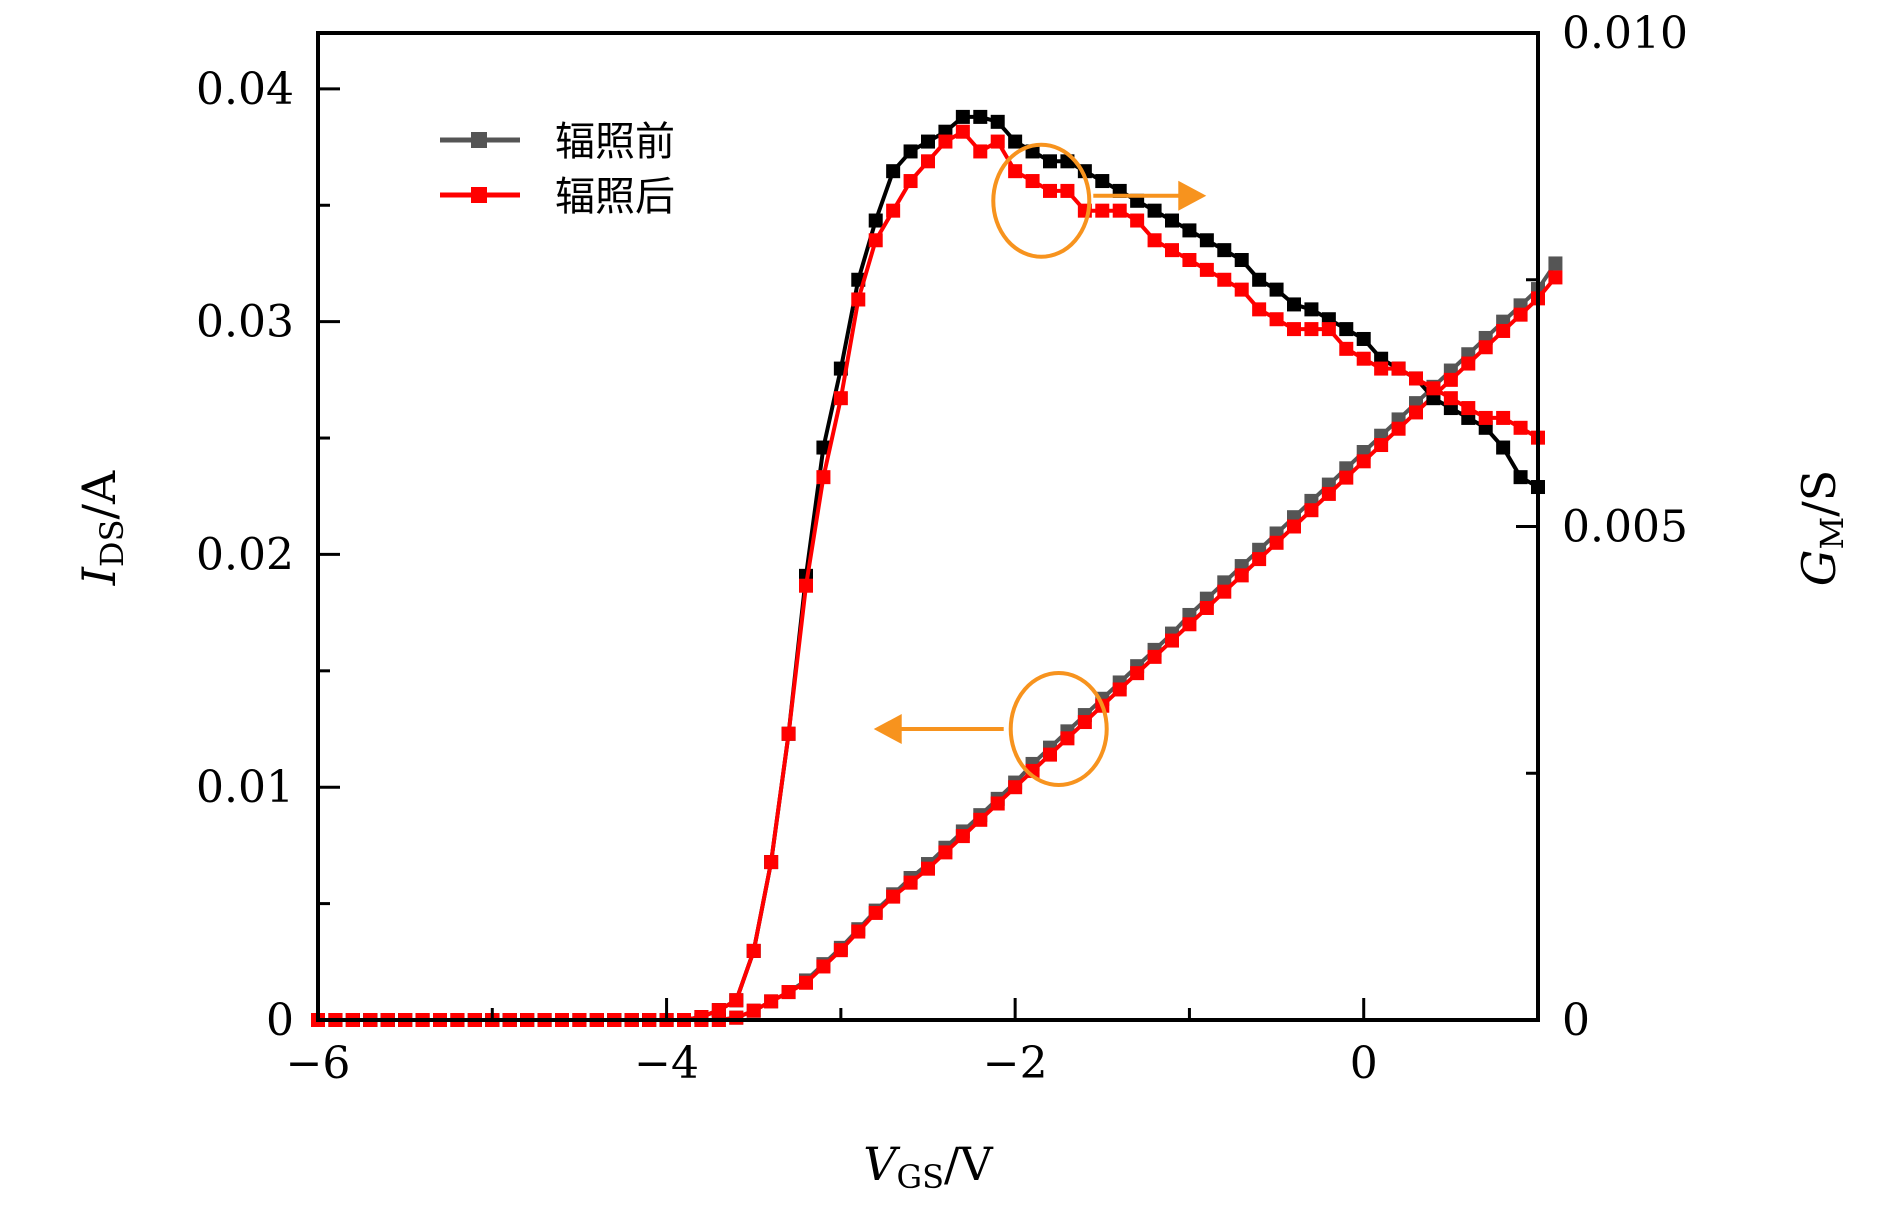 This screenshot has width=1890, height=1205. Describe the element at coordinates (557, 197) in the screenshot. I see `legend-entry-after: 辐照后` at that location.